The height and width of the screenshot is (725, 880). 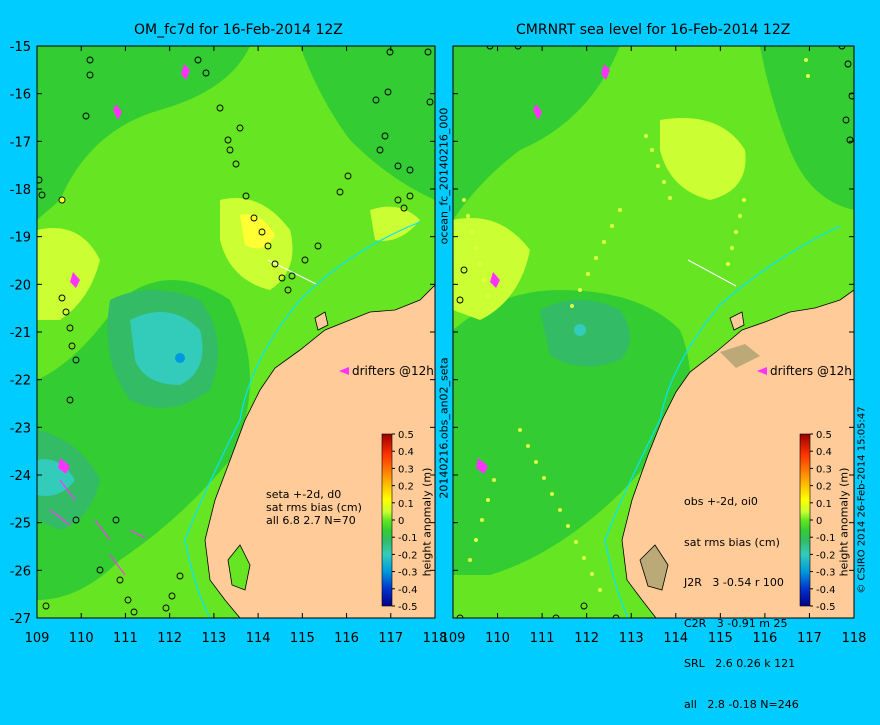 What do you see at coordinates (734, 582) in the screenshot?
I see `right-stats-line: J2R 3 -0.54 r 100` at bounding box center [734, 582].